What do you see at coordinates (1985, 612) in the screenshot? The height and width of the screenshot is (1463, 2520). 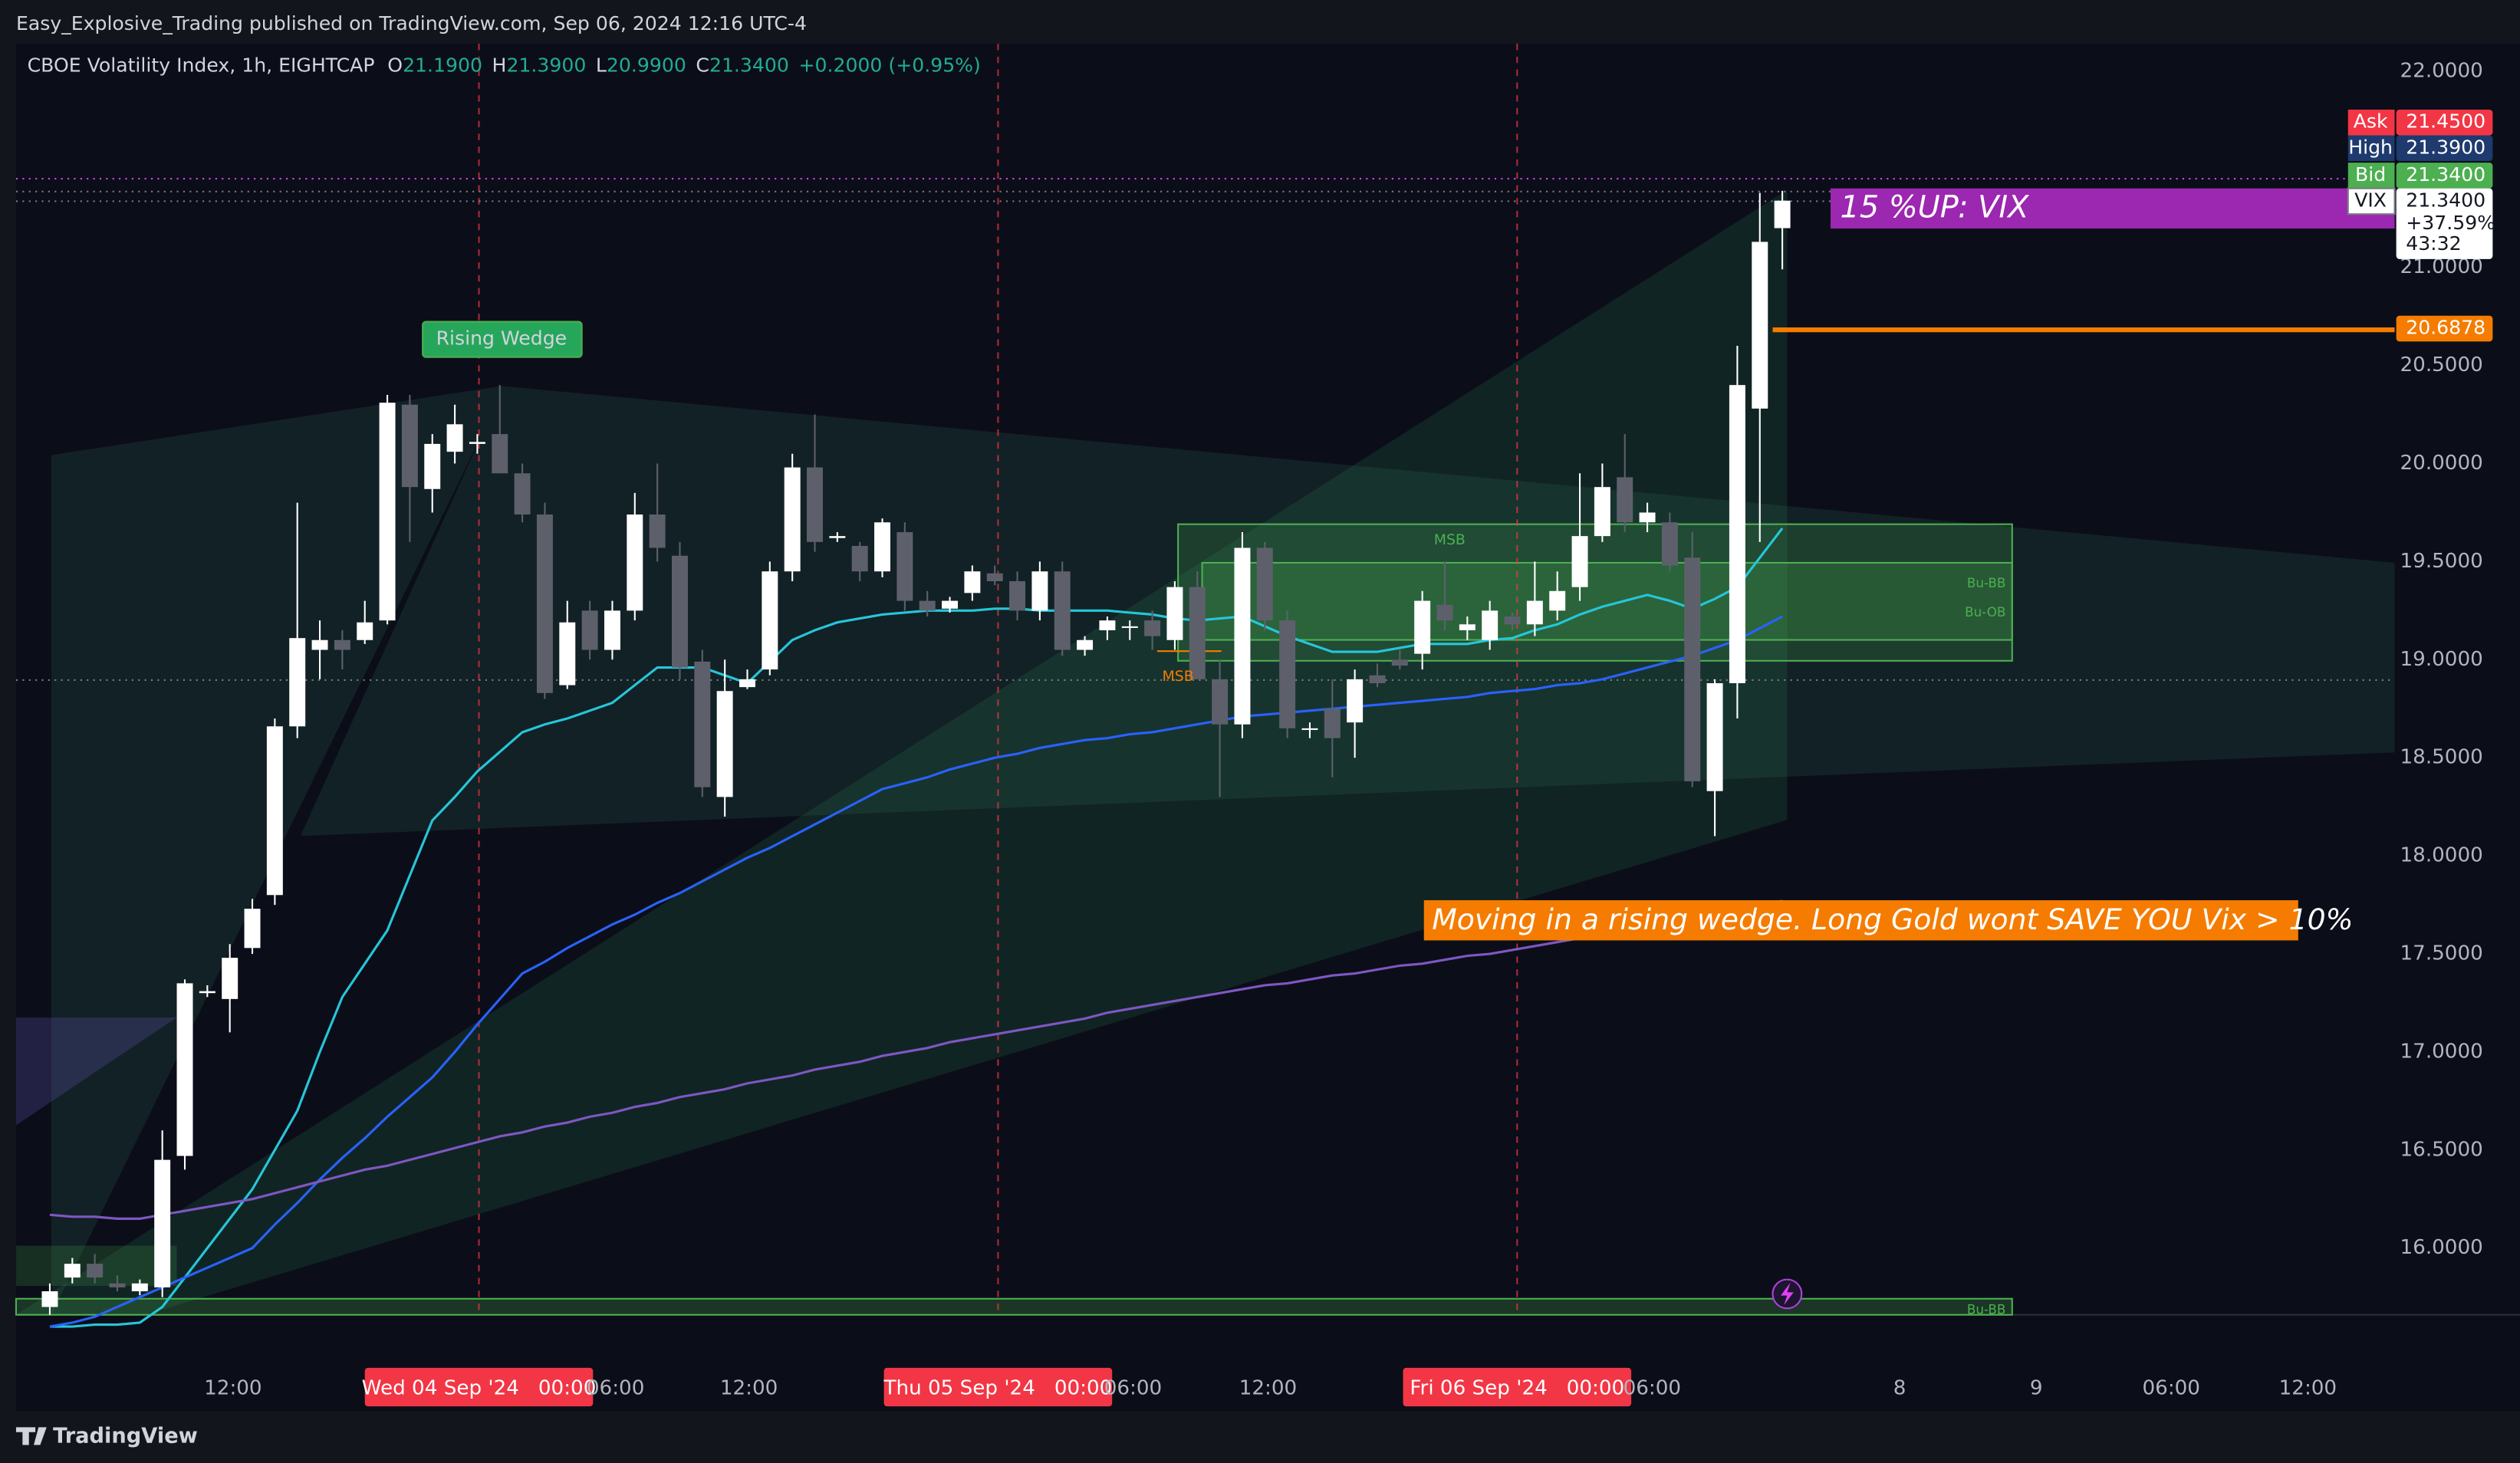 I see `zone-label: Bu-OB` at bounding box center [1985, 612].